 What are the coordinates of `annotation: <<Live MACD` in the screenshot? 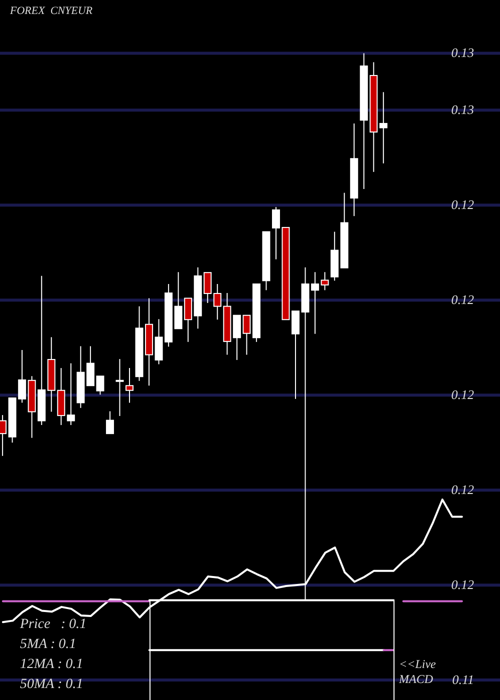 It's located at (418, 672).